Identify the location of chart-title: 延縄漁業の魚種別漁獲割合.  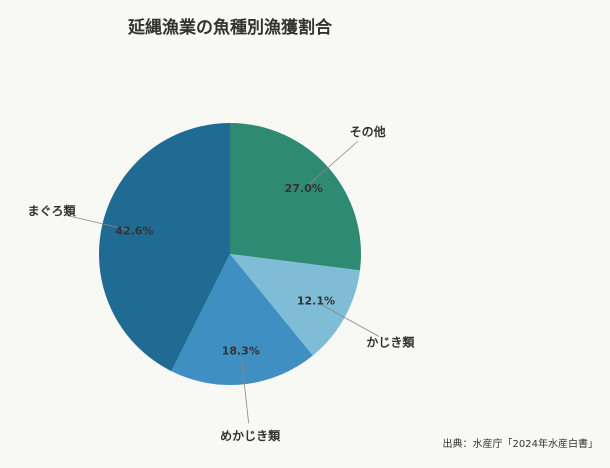
(230, 27).